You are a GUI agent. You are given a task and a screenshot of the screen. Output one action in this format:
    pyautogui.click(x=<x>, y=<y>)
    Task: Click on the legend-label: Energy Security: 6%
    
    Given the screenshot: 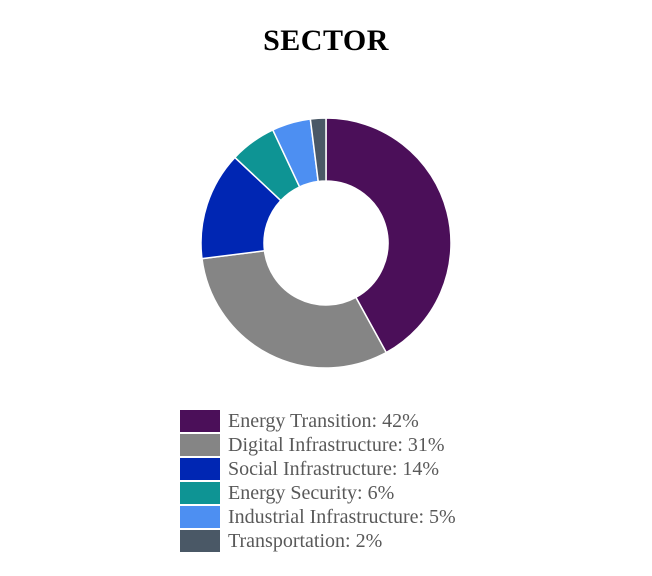 What is the action you would take?
    pyautogui.click(x=311, y=493)
    